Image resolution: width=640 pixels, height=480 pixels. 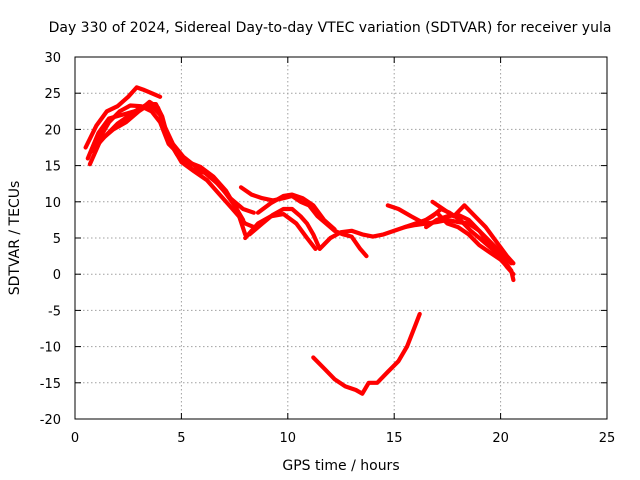 I want to click on x-tick-label: 5, so click(x=181, y=438).